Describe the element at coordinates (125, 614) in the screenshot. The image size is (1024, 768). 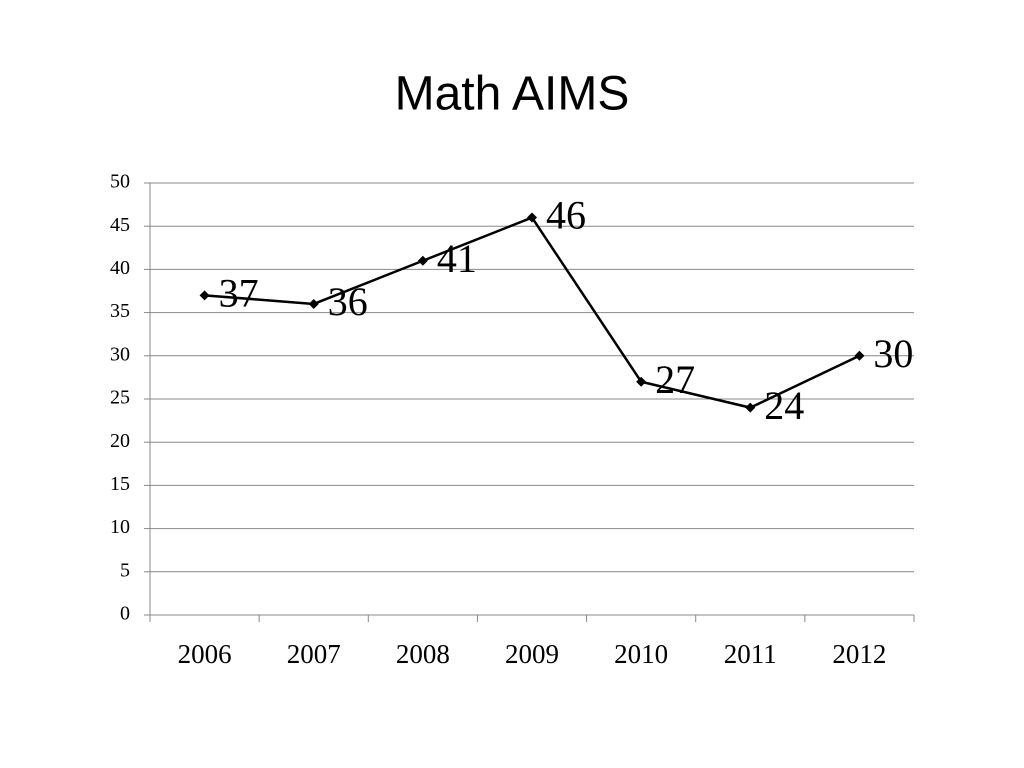
I see `y-tick-label: 0` at that location.